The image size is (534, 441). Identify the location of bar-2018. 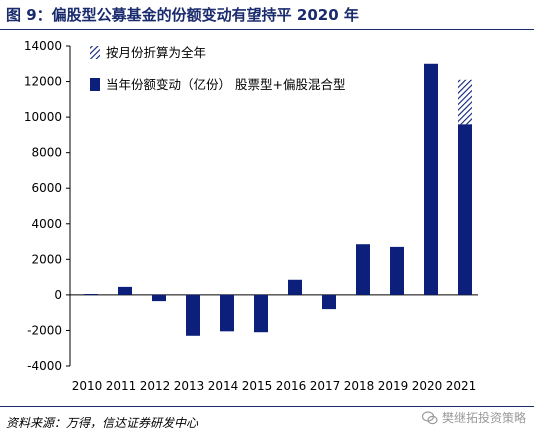
(363, 269).